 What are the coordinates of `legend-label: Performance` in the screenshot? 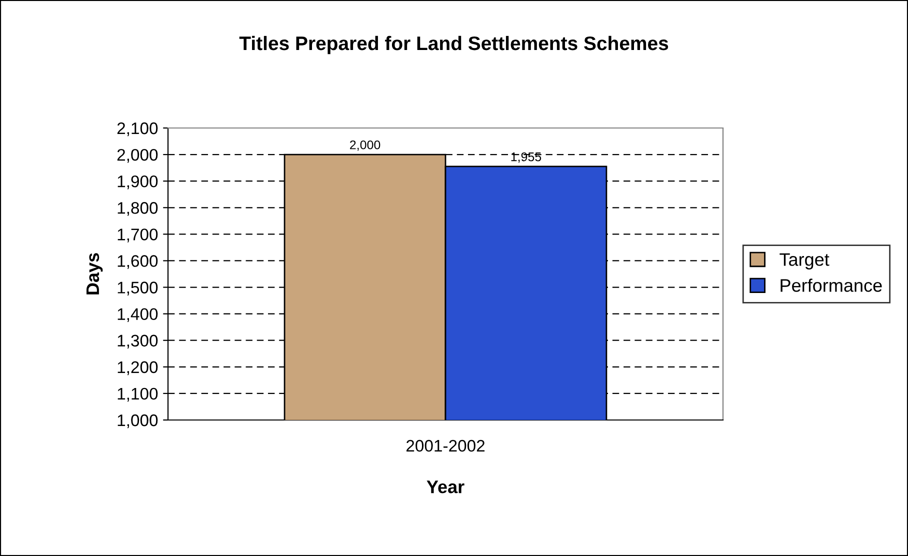 It's located at (831, 285).